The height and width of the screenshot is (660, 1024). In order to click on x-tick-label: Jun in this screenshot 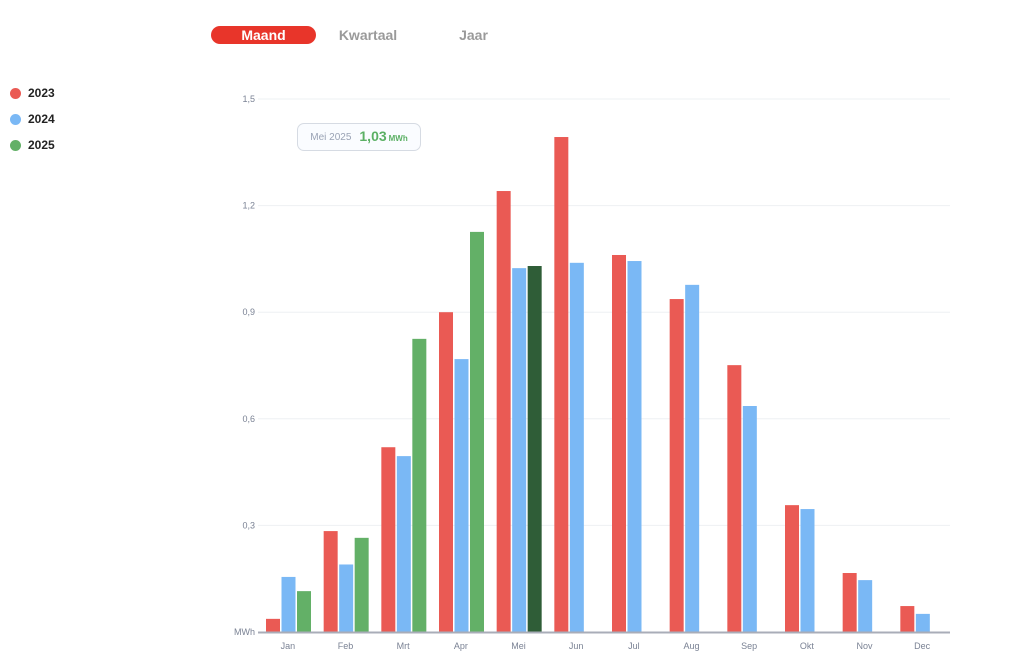, I will do `click(576, 646)`.